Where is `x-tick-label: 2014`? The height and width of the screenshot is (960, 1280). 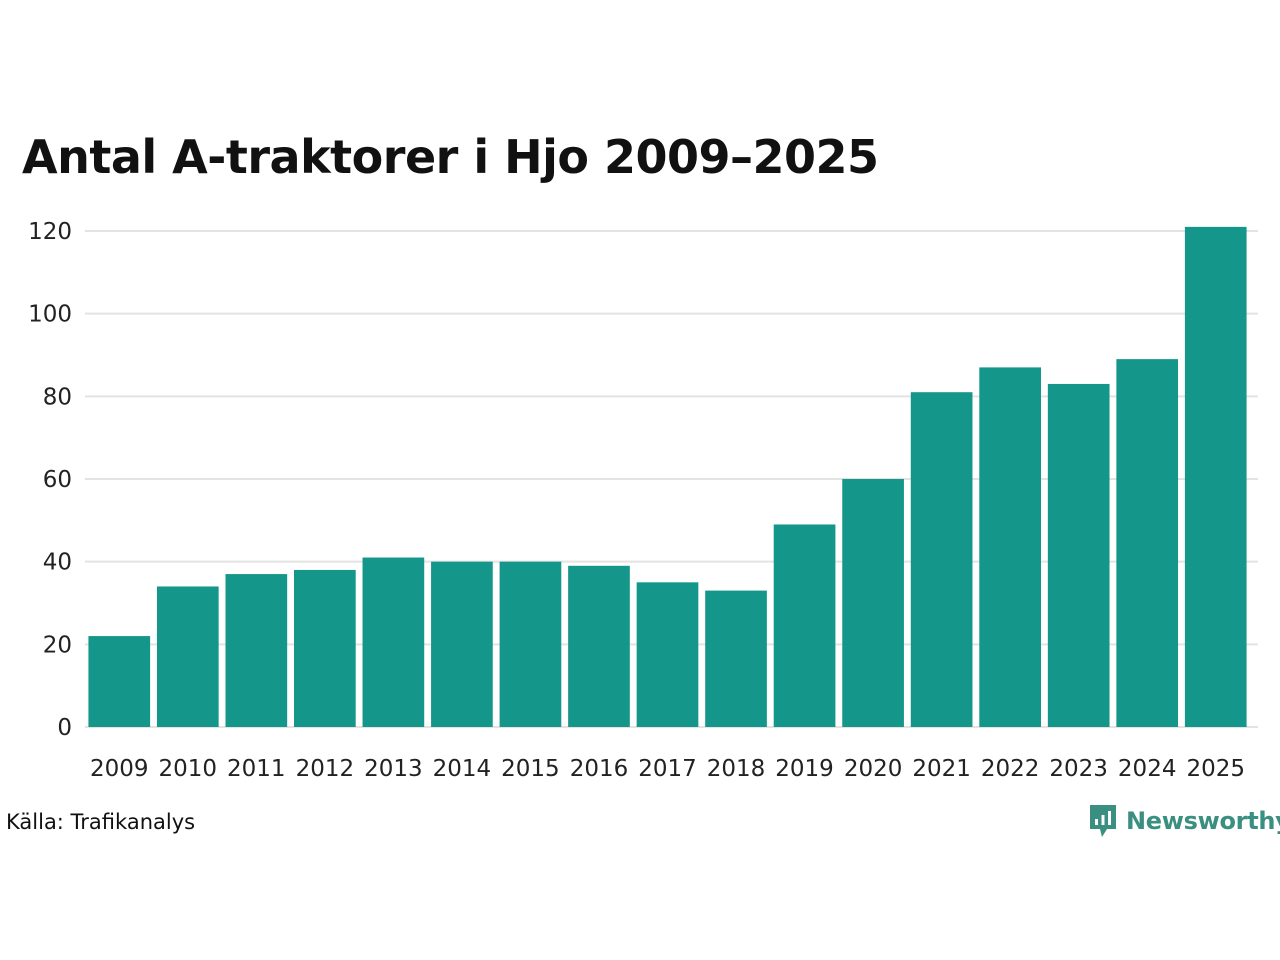 x-tick-label: 2014 is located at coordinates (462, 769).